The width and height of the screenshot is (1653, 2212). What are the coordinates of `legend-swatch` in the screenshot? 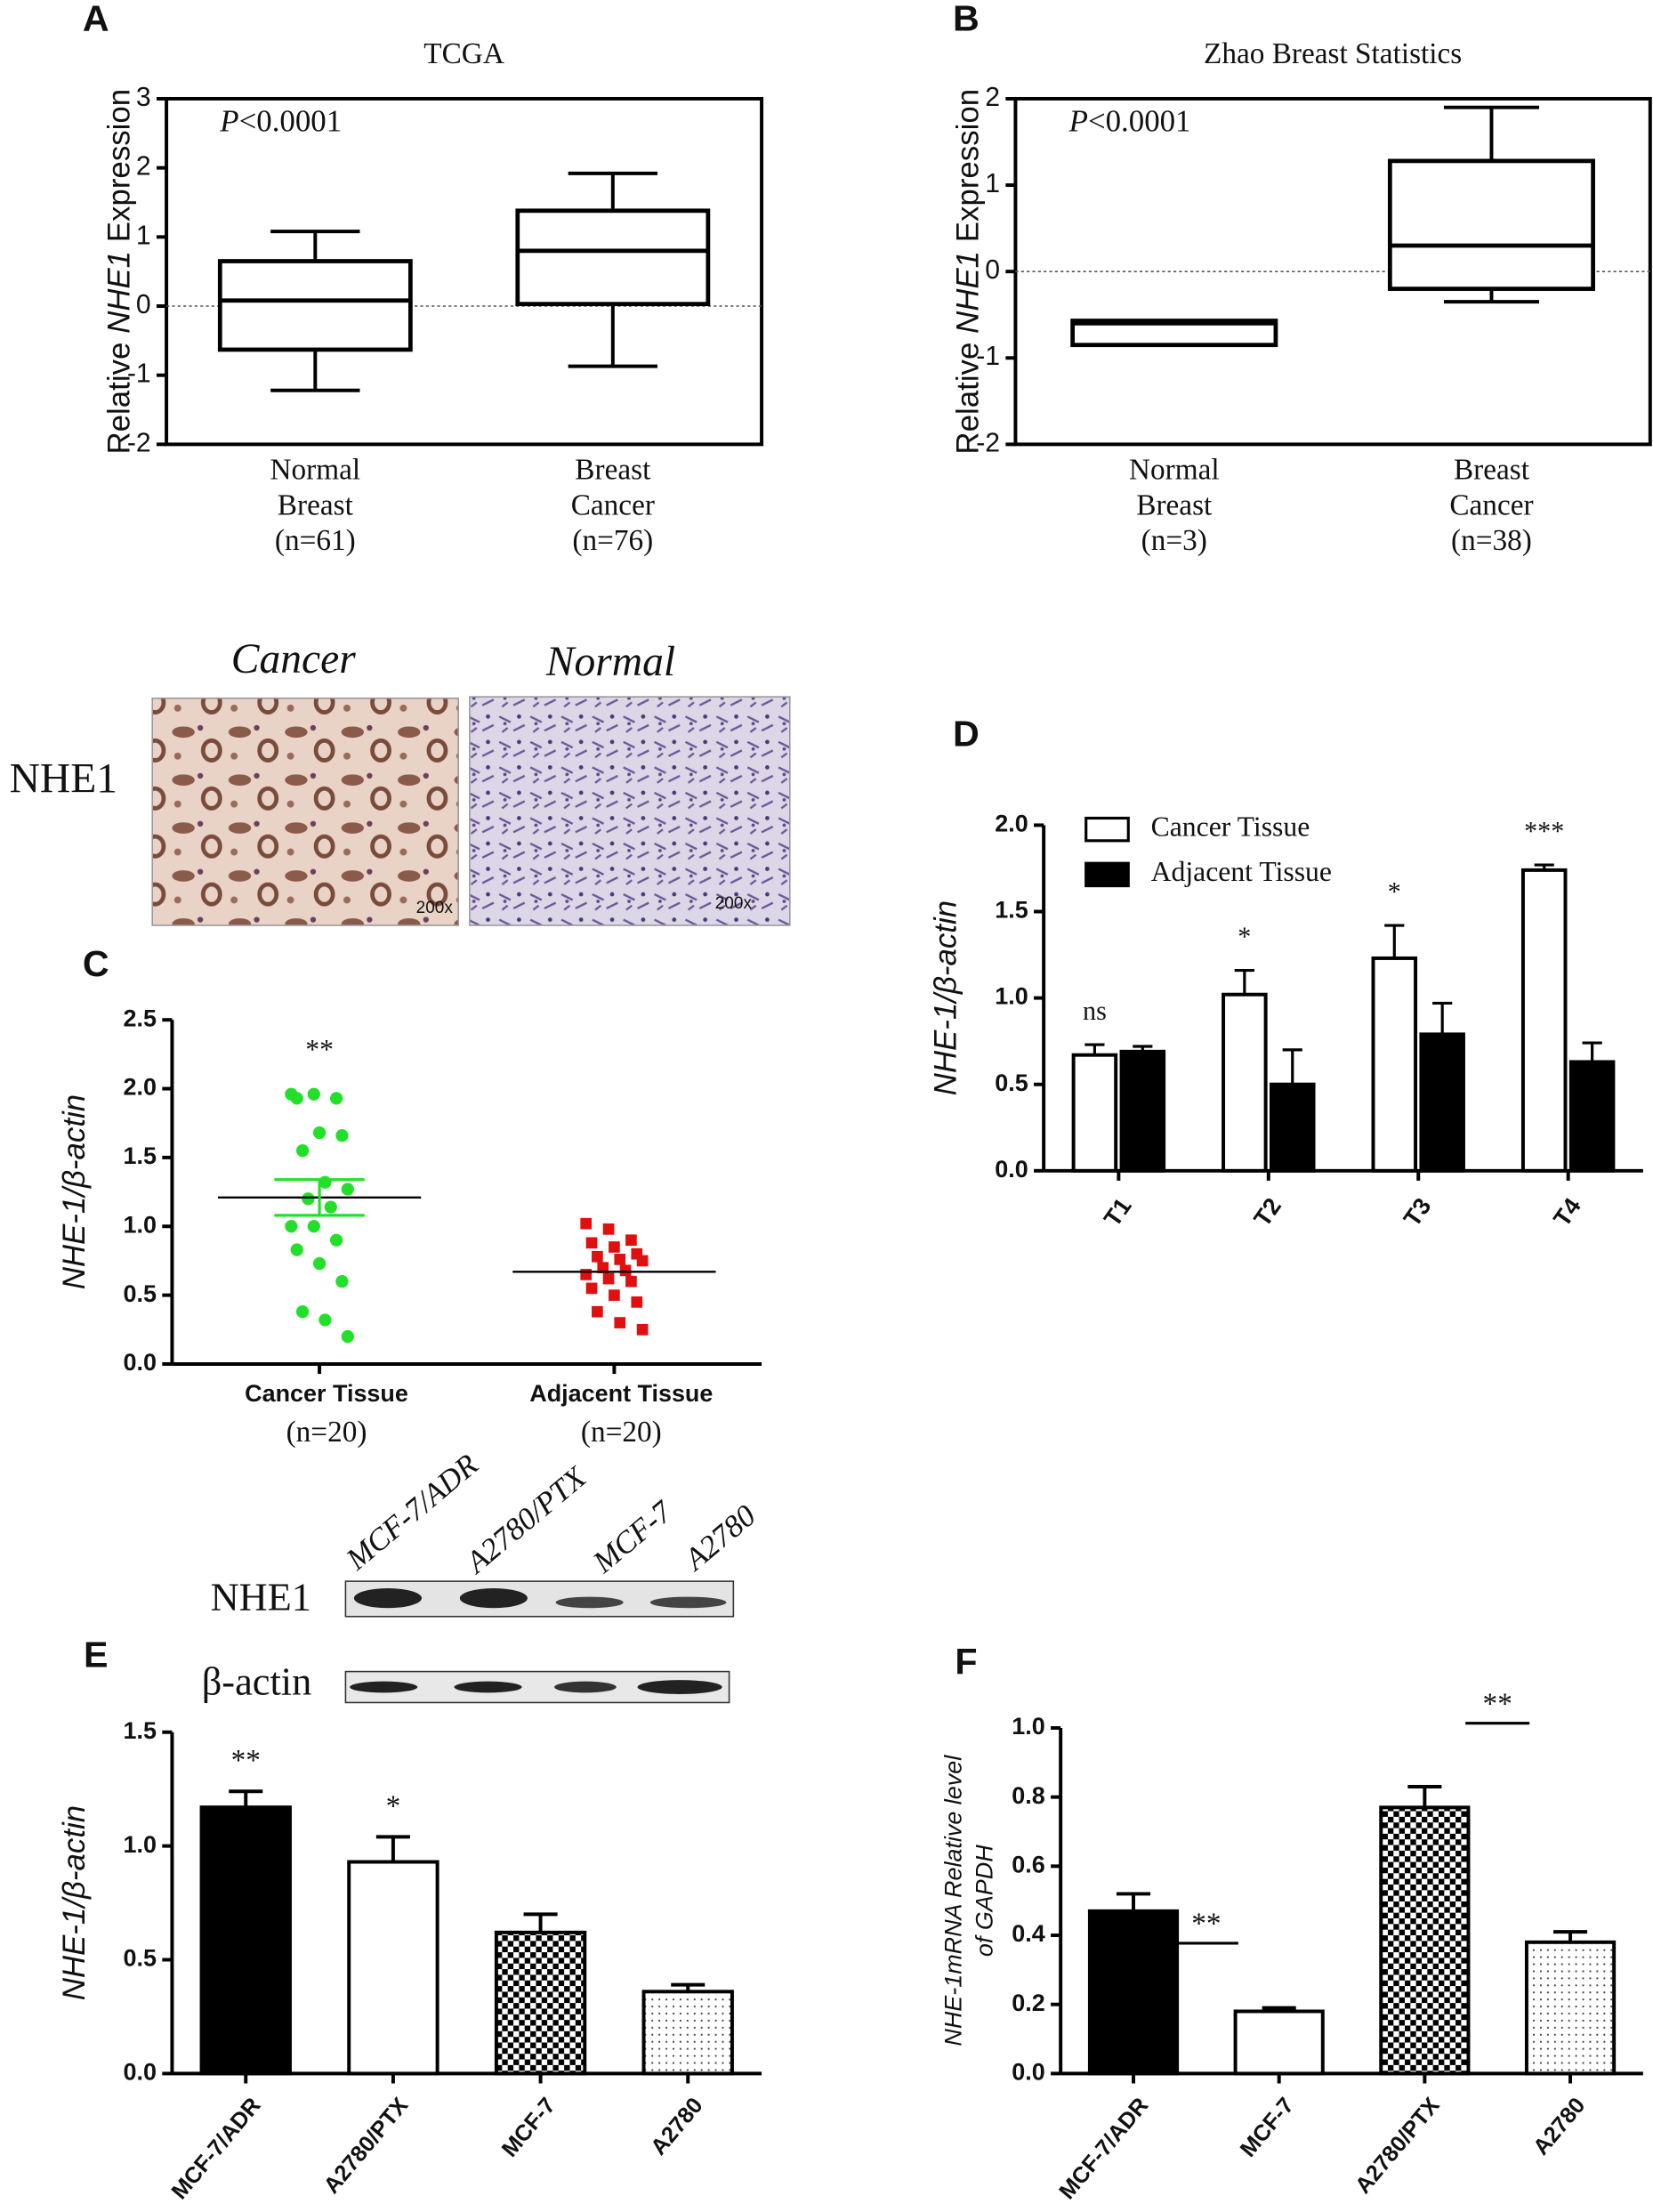 It's located at (1107, 875).